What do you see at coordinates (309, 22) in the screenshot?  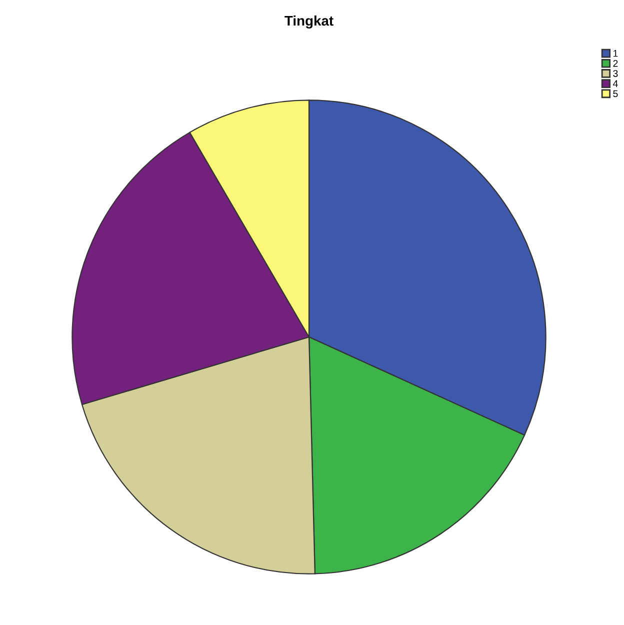 I see `chart-title: Tingkat` at bounding box center [309, 22].